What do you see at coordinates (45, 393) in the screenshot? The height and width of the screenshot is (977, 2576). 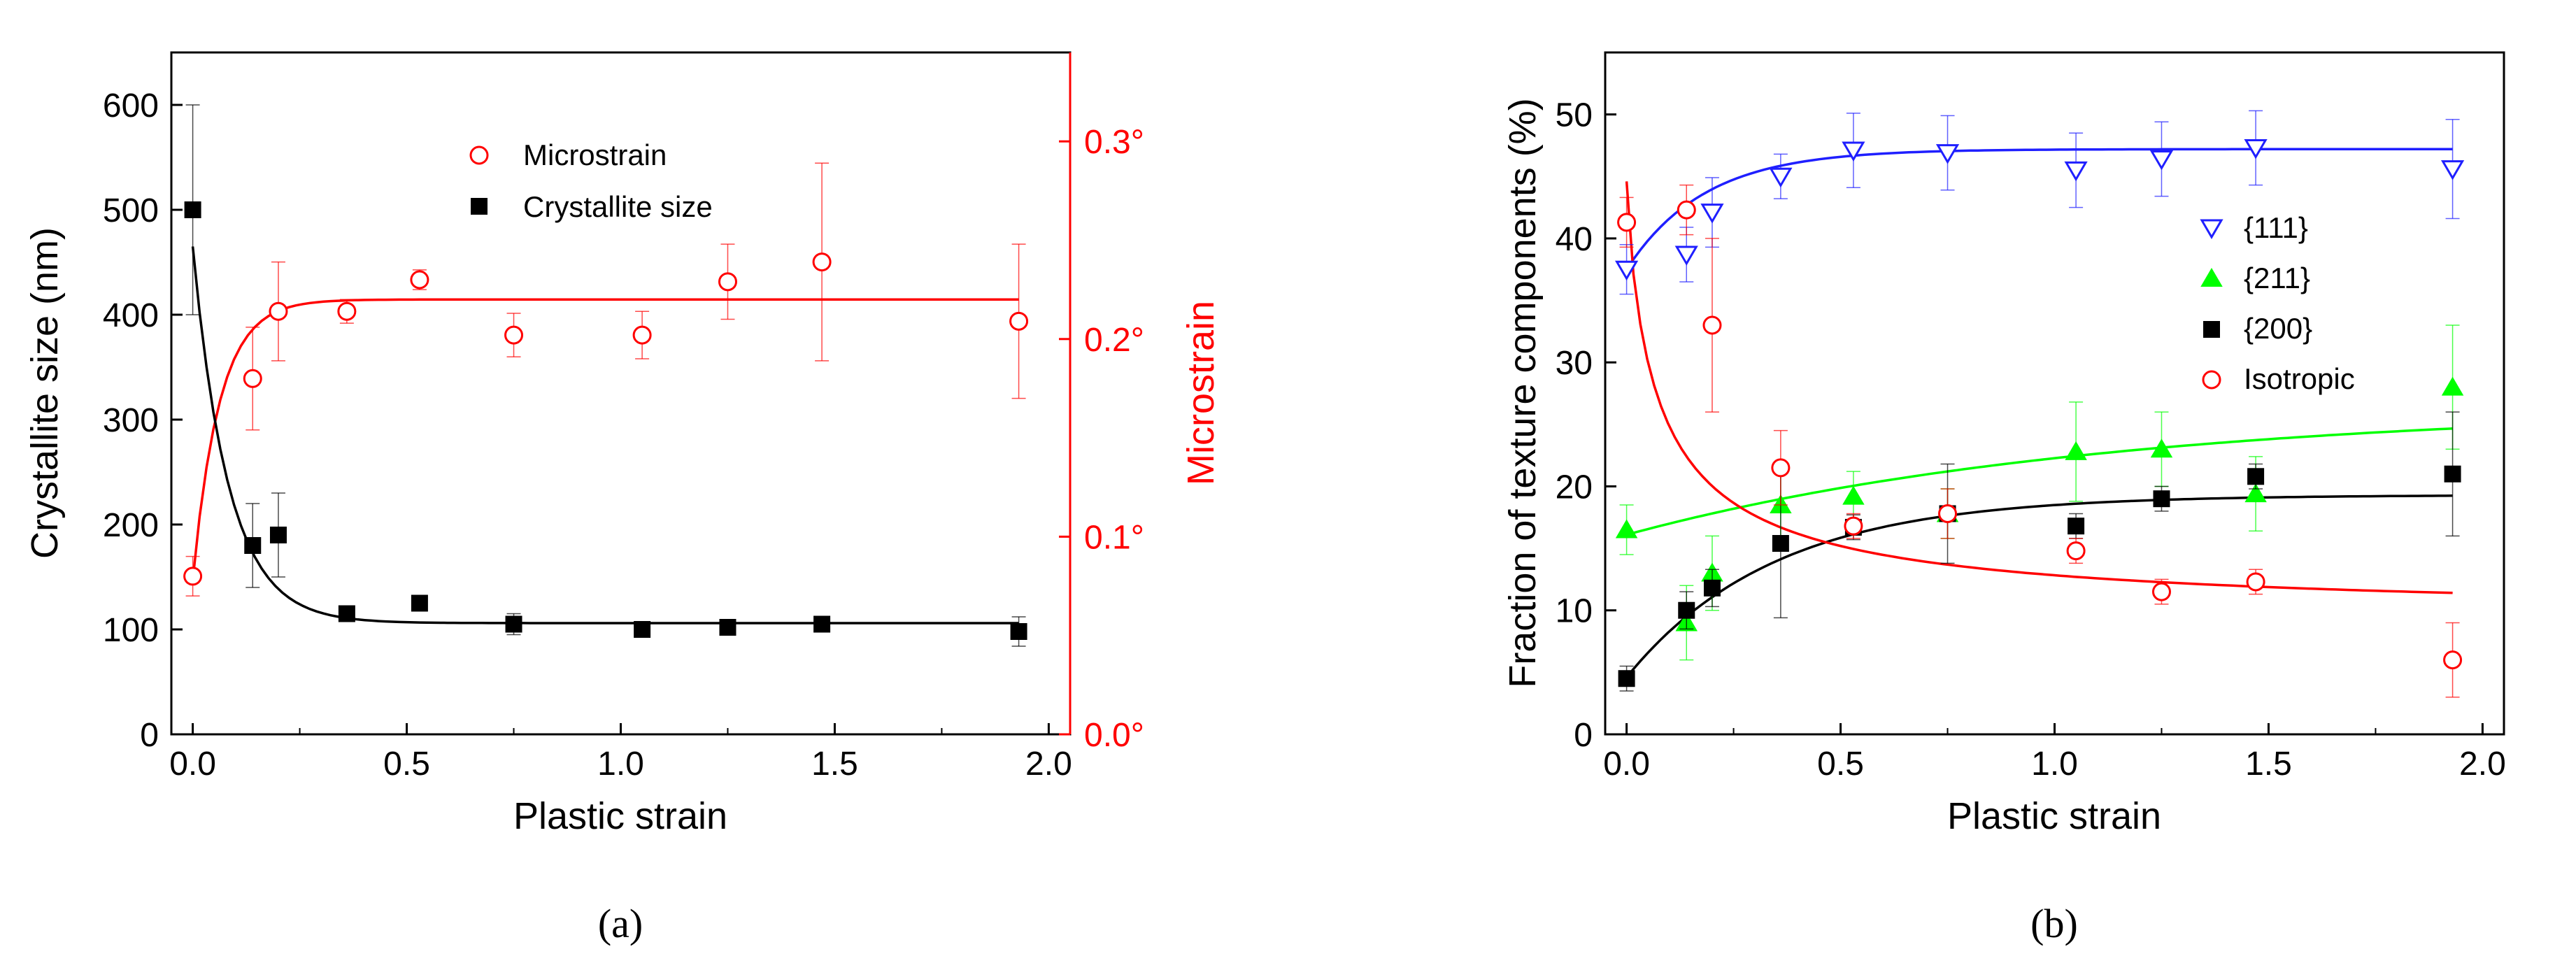 I see `panel-a-y-axis-title: Crystallite size (nm)` at bounding box center [45, 393].